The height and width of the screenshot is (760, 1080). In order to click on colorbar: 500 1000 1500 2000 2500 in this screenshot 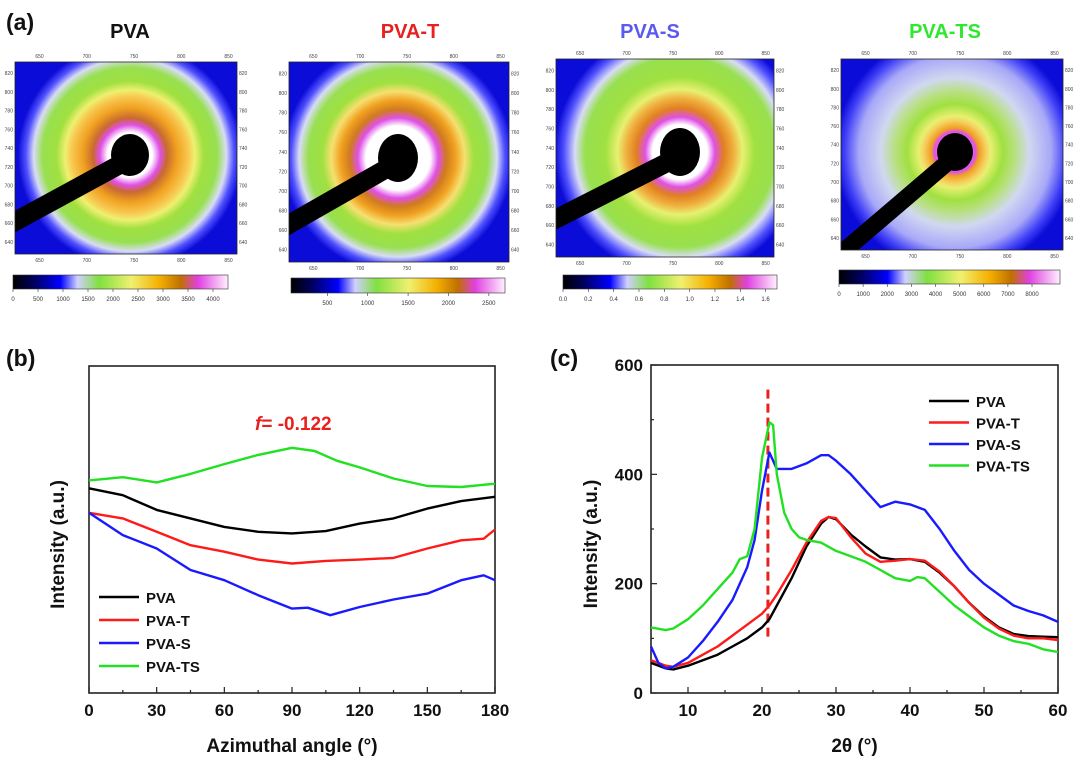, I will do `click(398, 292)`.